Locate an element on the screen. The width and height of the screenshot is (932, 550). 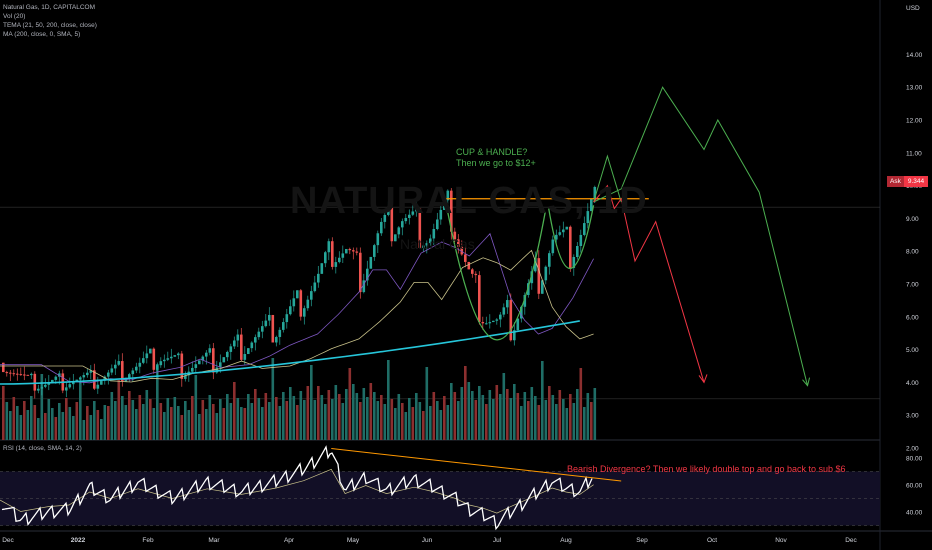
price-tick-label: 2.00 is located at coordinates (912, 449).